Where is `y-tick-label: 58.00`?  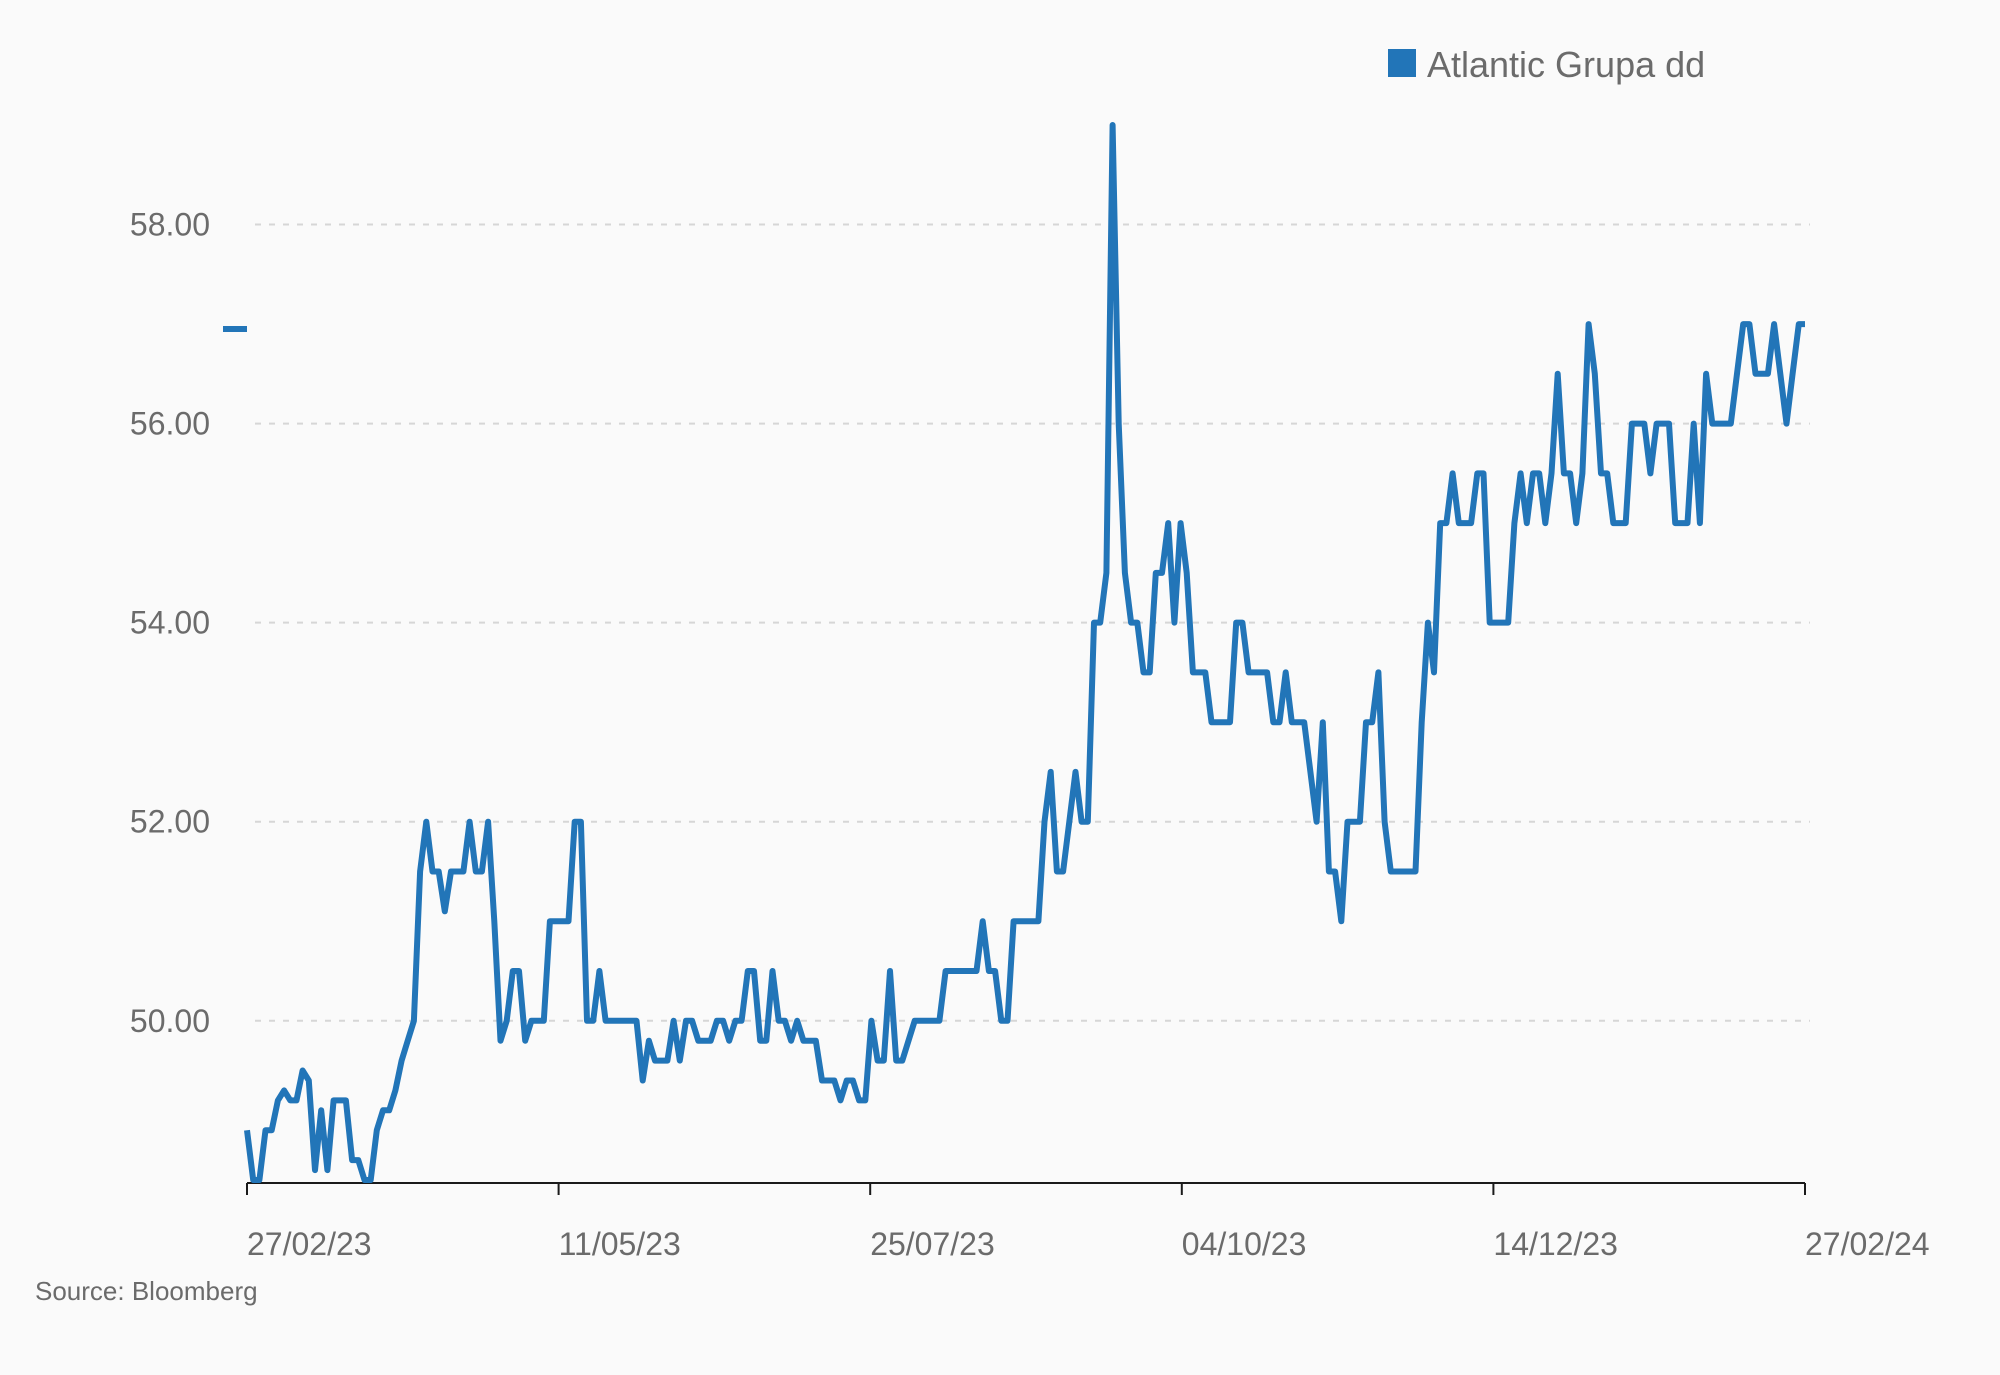
y-tick-label: 58.00 is located at coordinates (170, 225).